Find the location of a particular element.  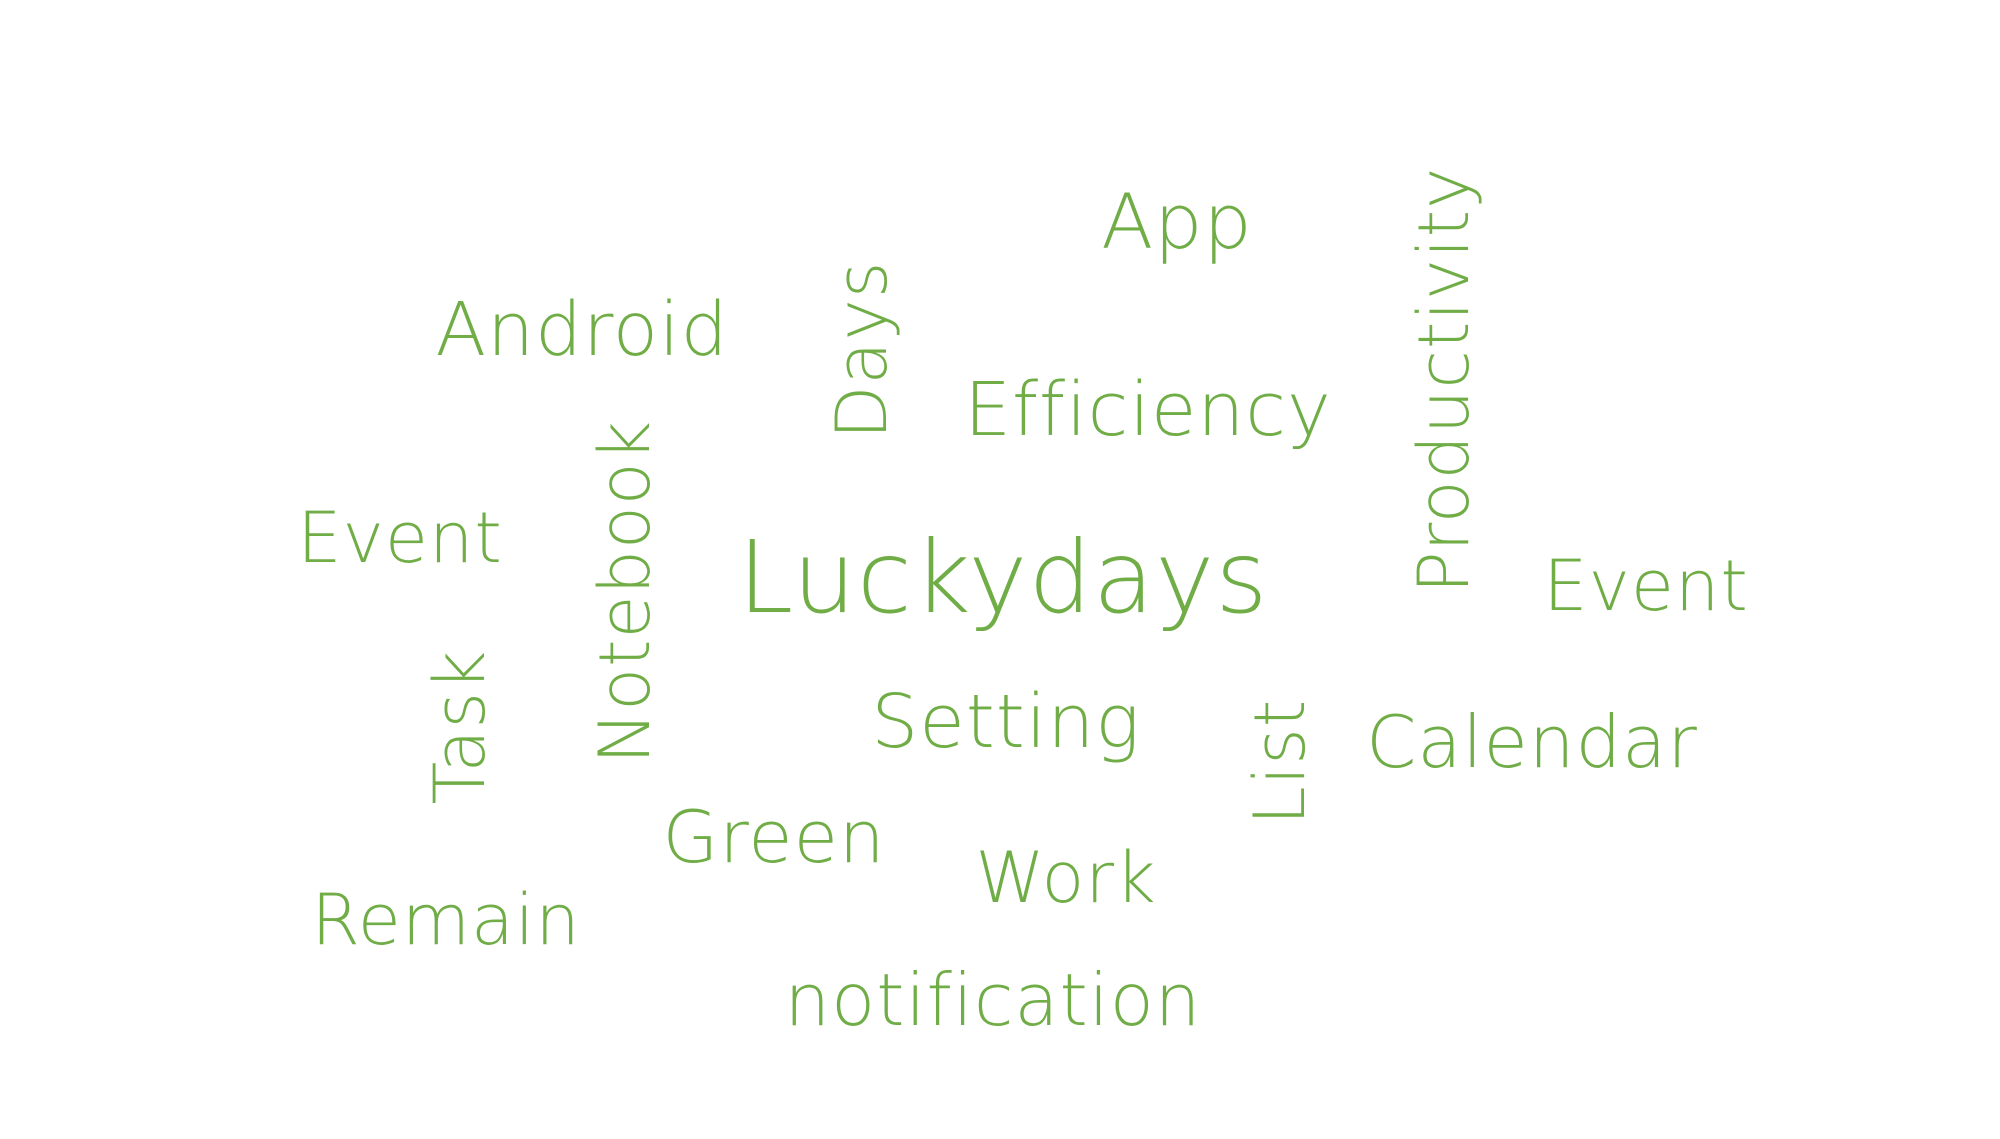

word-efficiency: Efficiency is located at coordinates (1148, 410).